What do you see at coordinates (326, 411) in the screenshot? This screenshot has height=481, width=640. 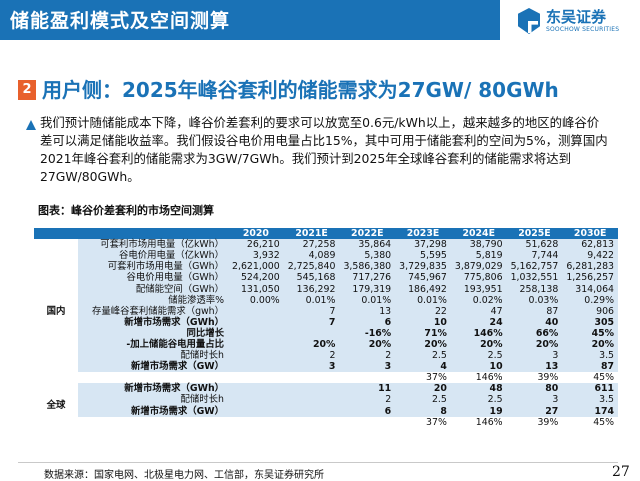 I see `table-row: 新增市场需求（GW） 6 8 19 27 174` at bounding box center [326, 411].